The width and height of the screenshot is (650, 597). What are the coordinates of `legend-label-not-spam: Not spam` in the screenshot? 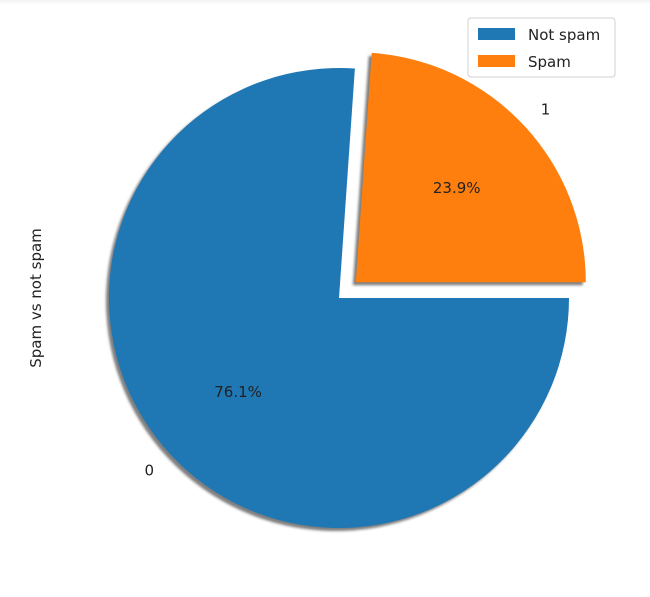 It's located at (564, 35).